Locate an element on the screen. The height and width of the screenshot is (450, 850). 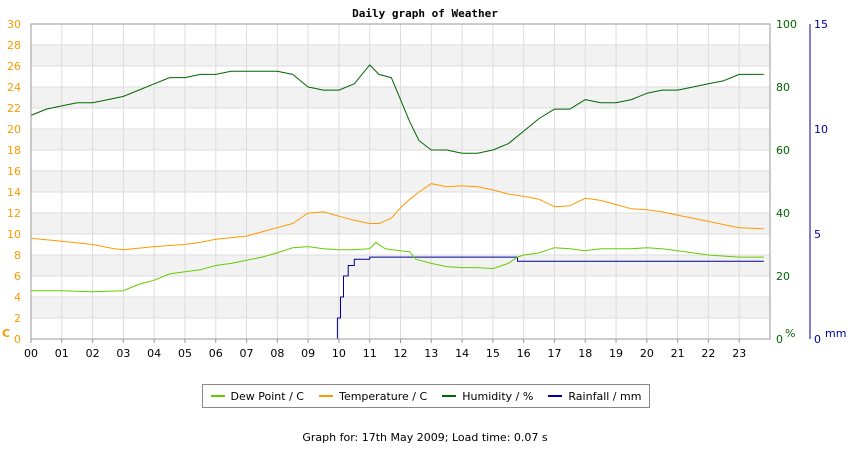
x-tick-label: 23 is located at coordinates (739, 353).